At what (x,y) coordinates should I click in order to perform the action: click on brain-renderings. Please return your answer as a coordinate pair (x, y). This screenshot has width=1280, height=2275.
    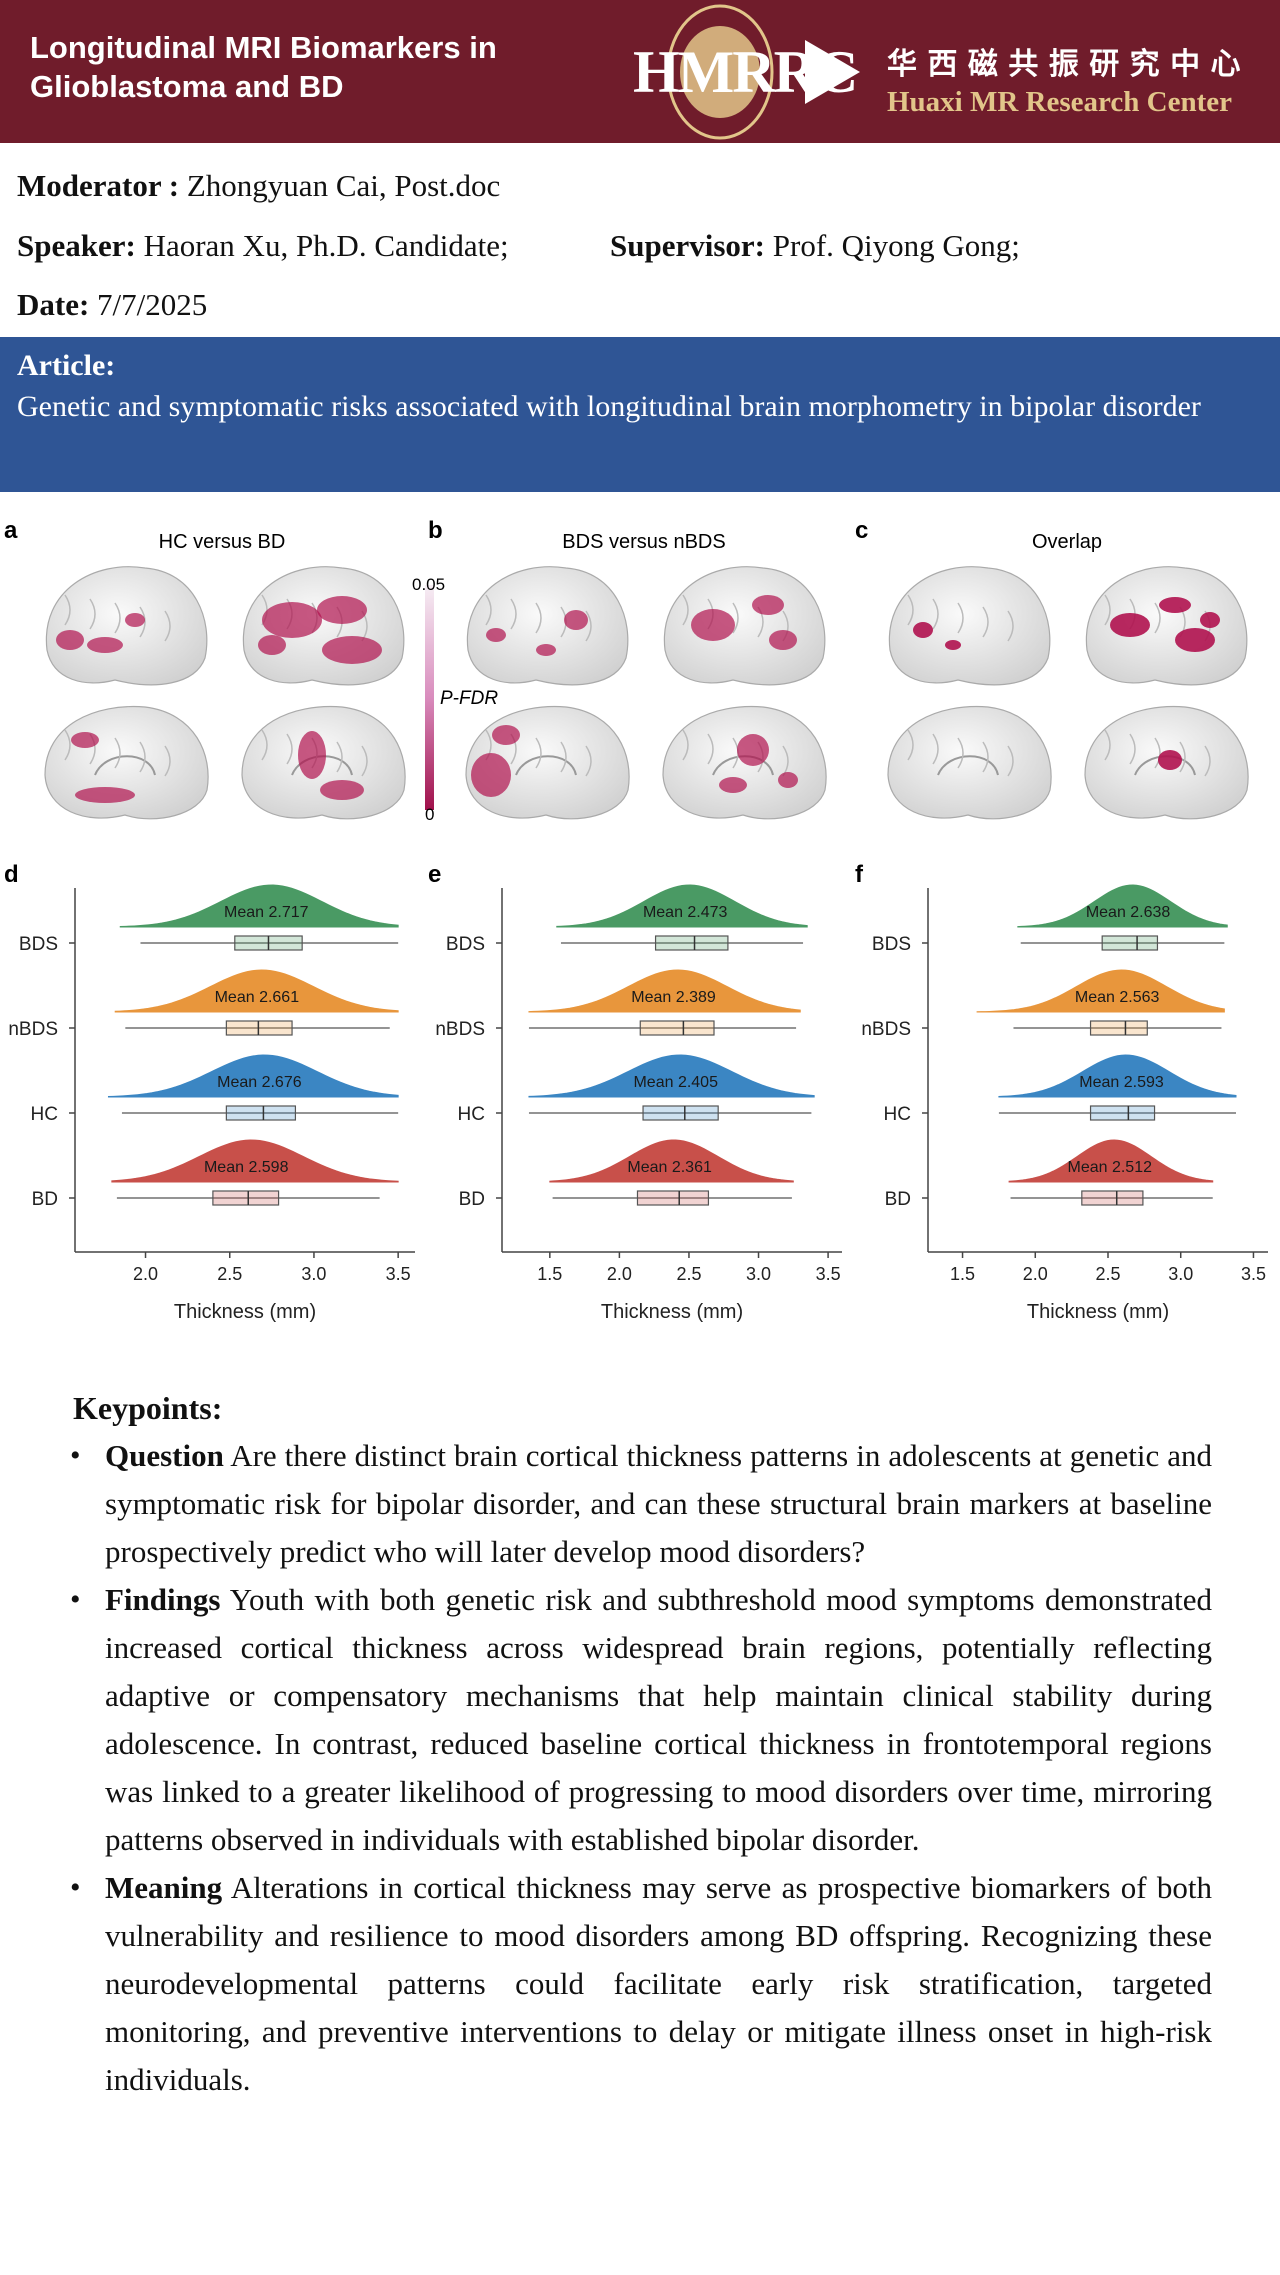
    Looking at the image, I should click on (646, 693).